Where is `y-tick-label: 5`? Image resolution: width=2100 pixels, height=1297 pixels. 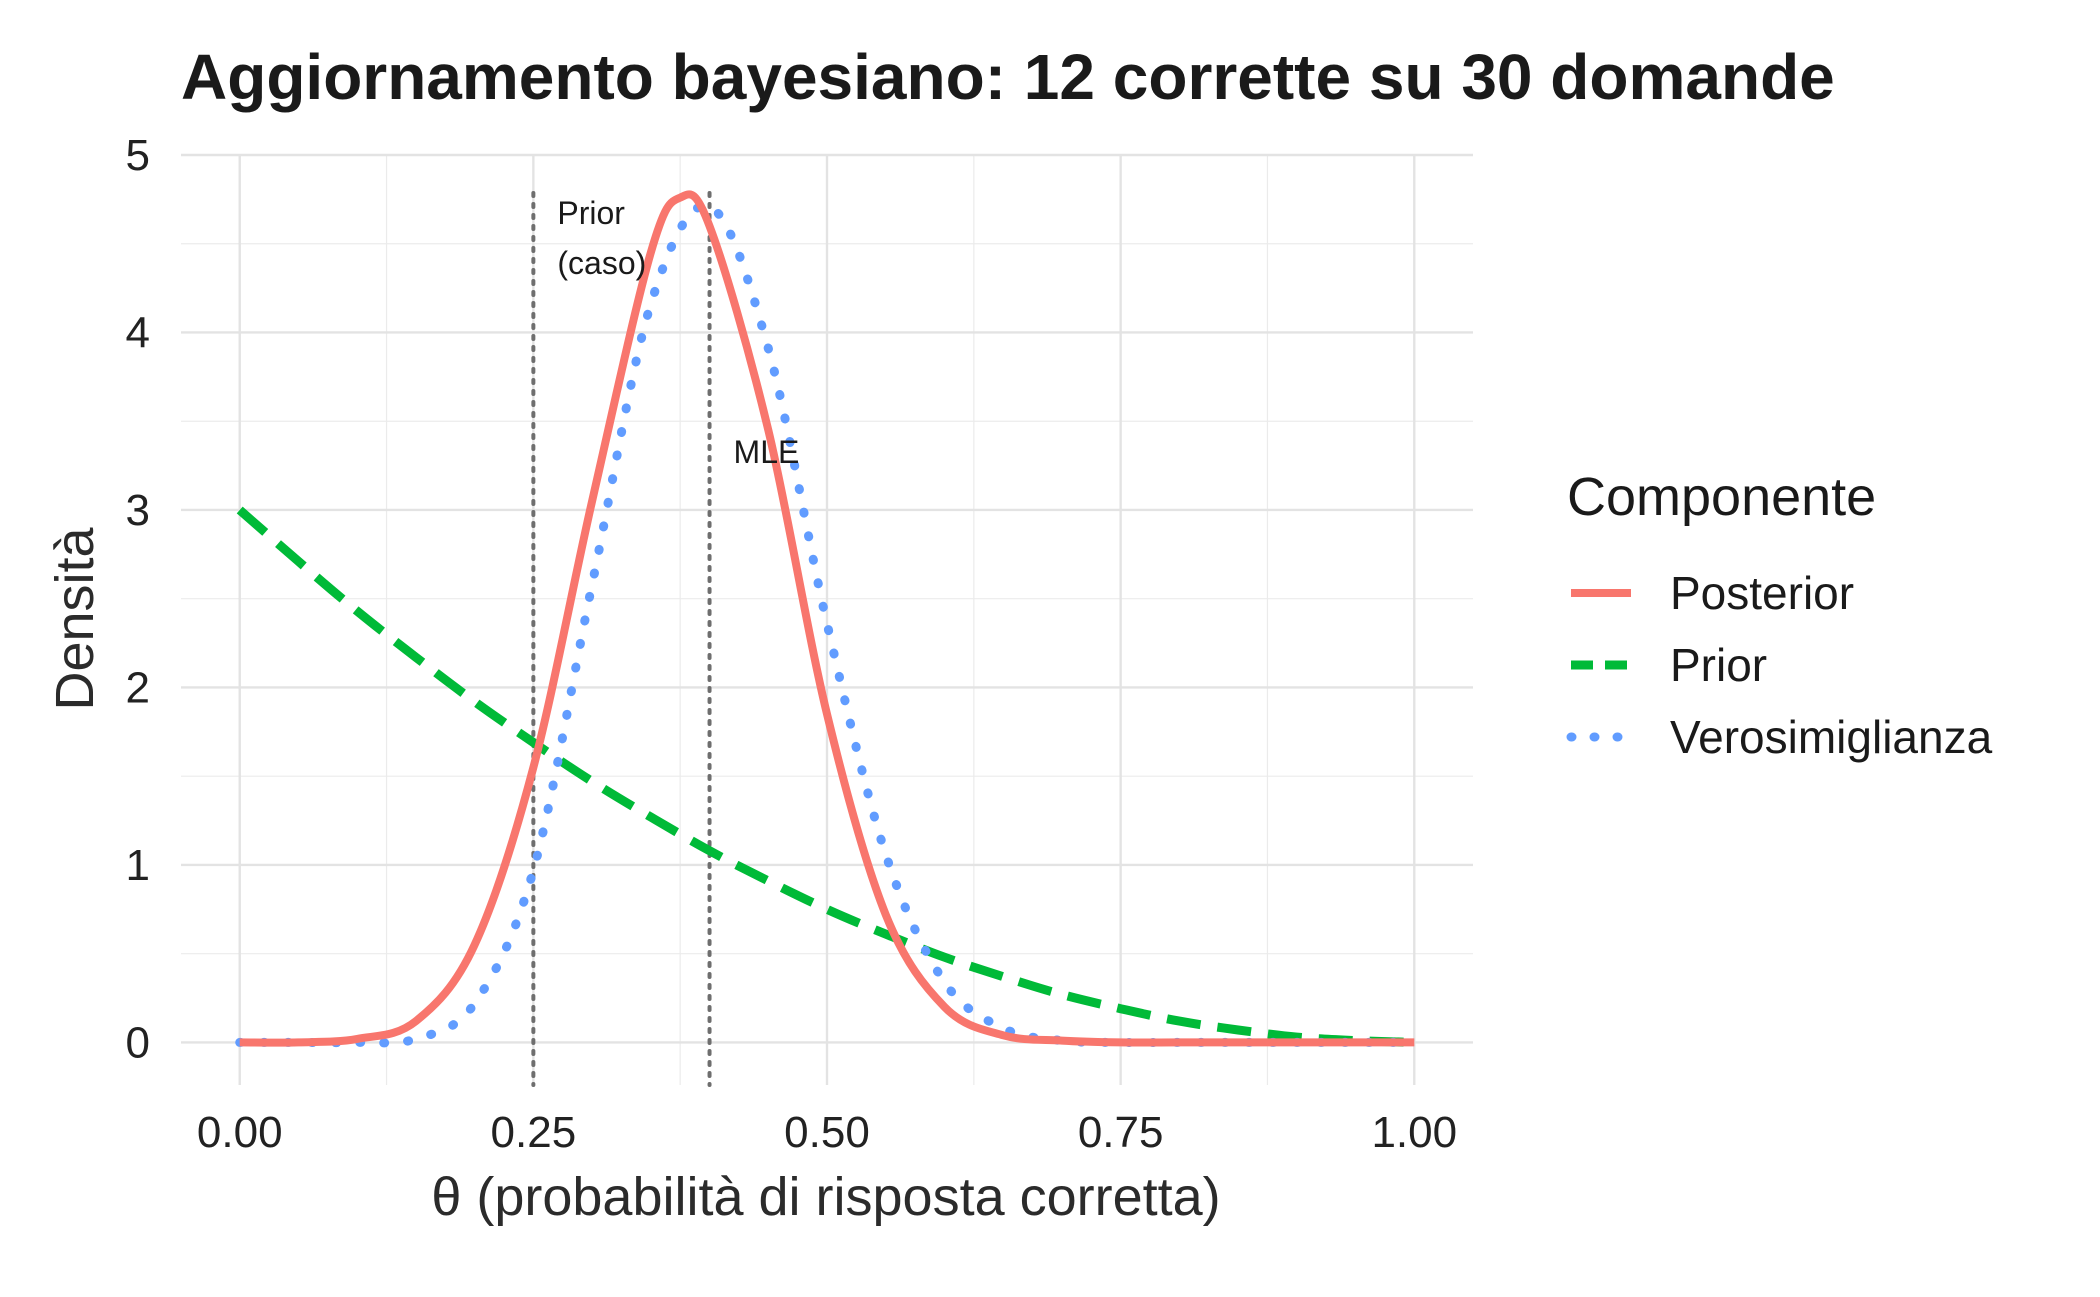 y-tick-label: 5 is located at coordinates (138, 155).